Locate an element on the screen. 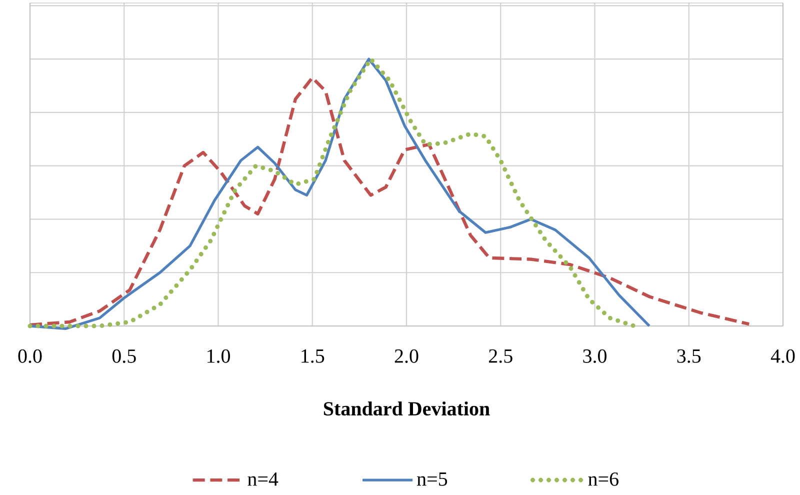 Image resolution: width=800 pixels, height=495 pixels. x-tick-label: 3.0 is located at coordinates (594, 356).